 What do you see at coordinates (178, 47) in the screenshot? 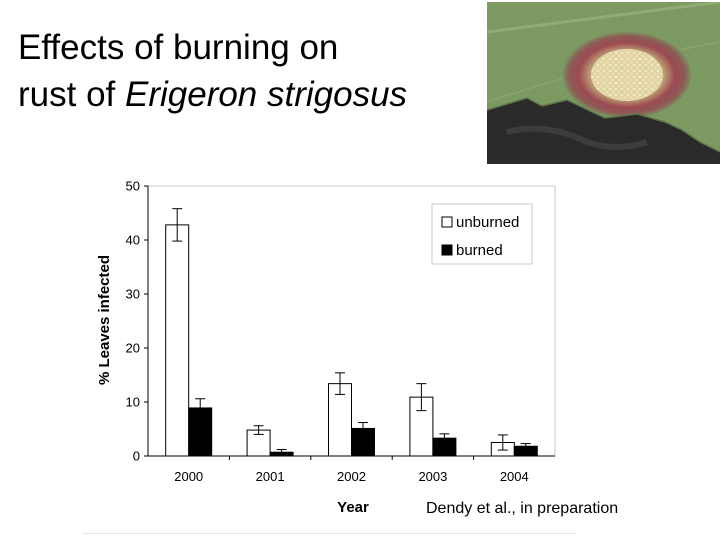
I see `title-line-1: Effects of burning on` at bounding box center [178, 47].